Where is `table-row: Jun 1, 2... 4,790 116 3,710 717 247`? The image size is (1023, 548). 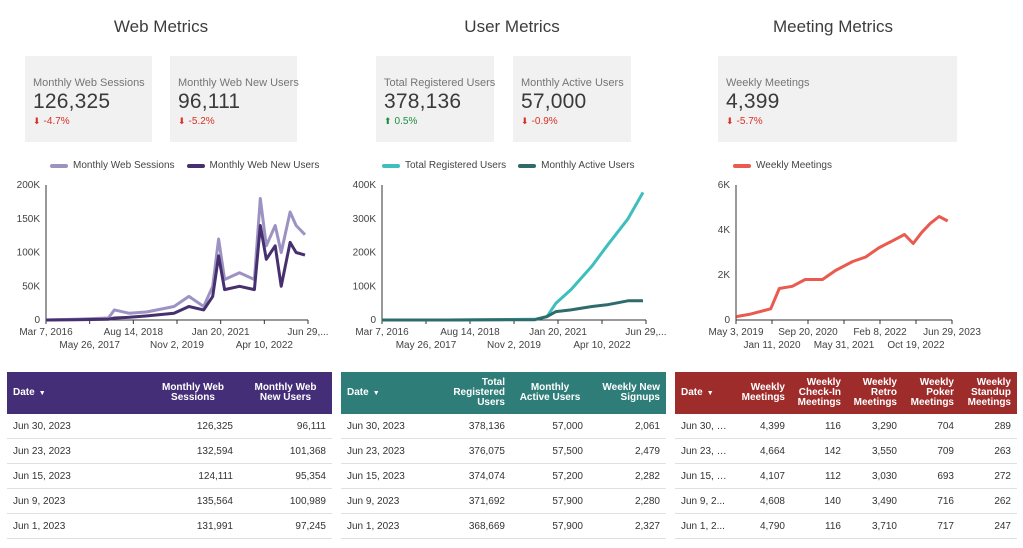 table-row: Jun 1, 2... 4,790 116 3,710 717 247 is located at coordinates (846, 526).